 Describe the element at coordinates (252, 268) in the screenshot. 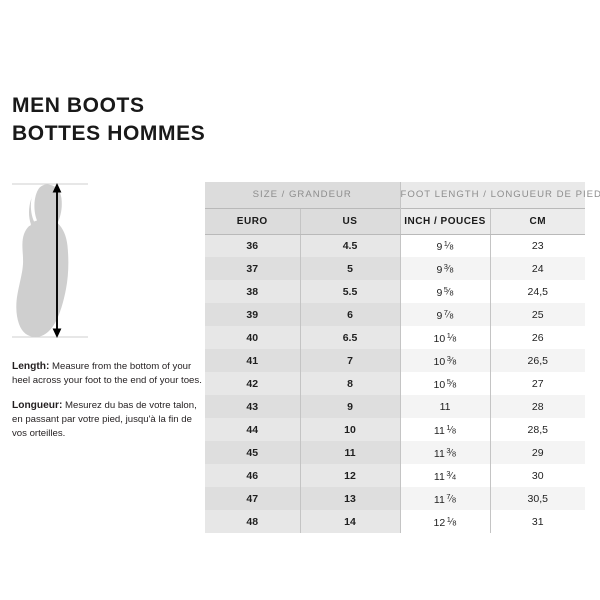

I see `cell-euro: 37` at that location.